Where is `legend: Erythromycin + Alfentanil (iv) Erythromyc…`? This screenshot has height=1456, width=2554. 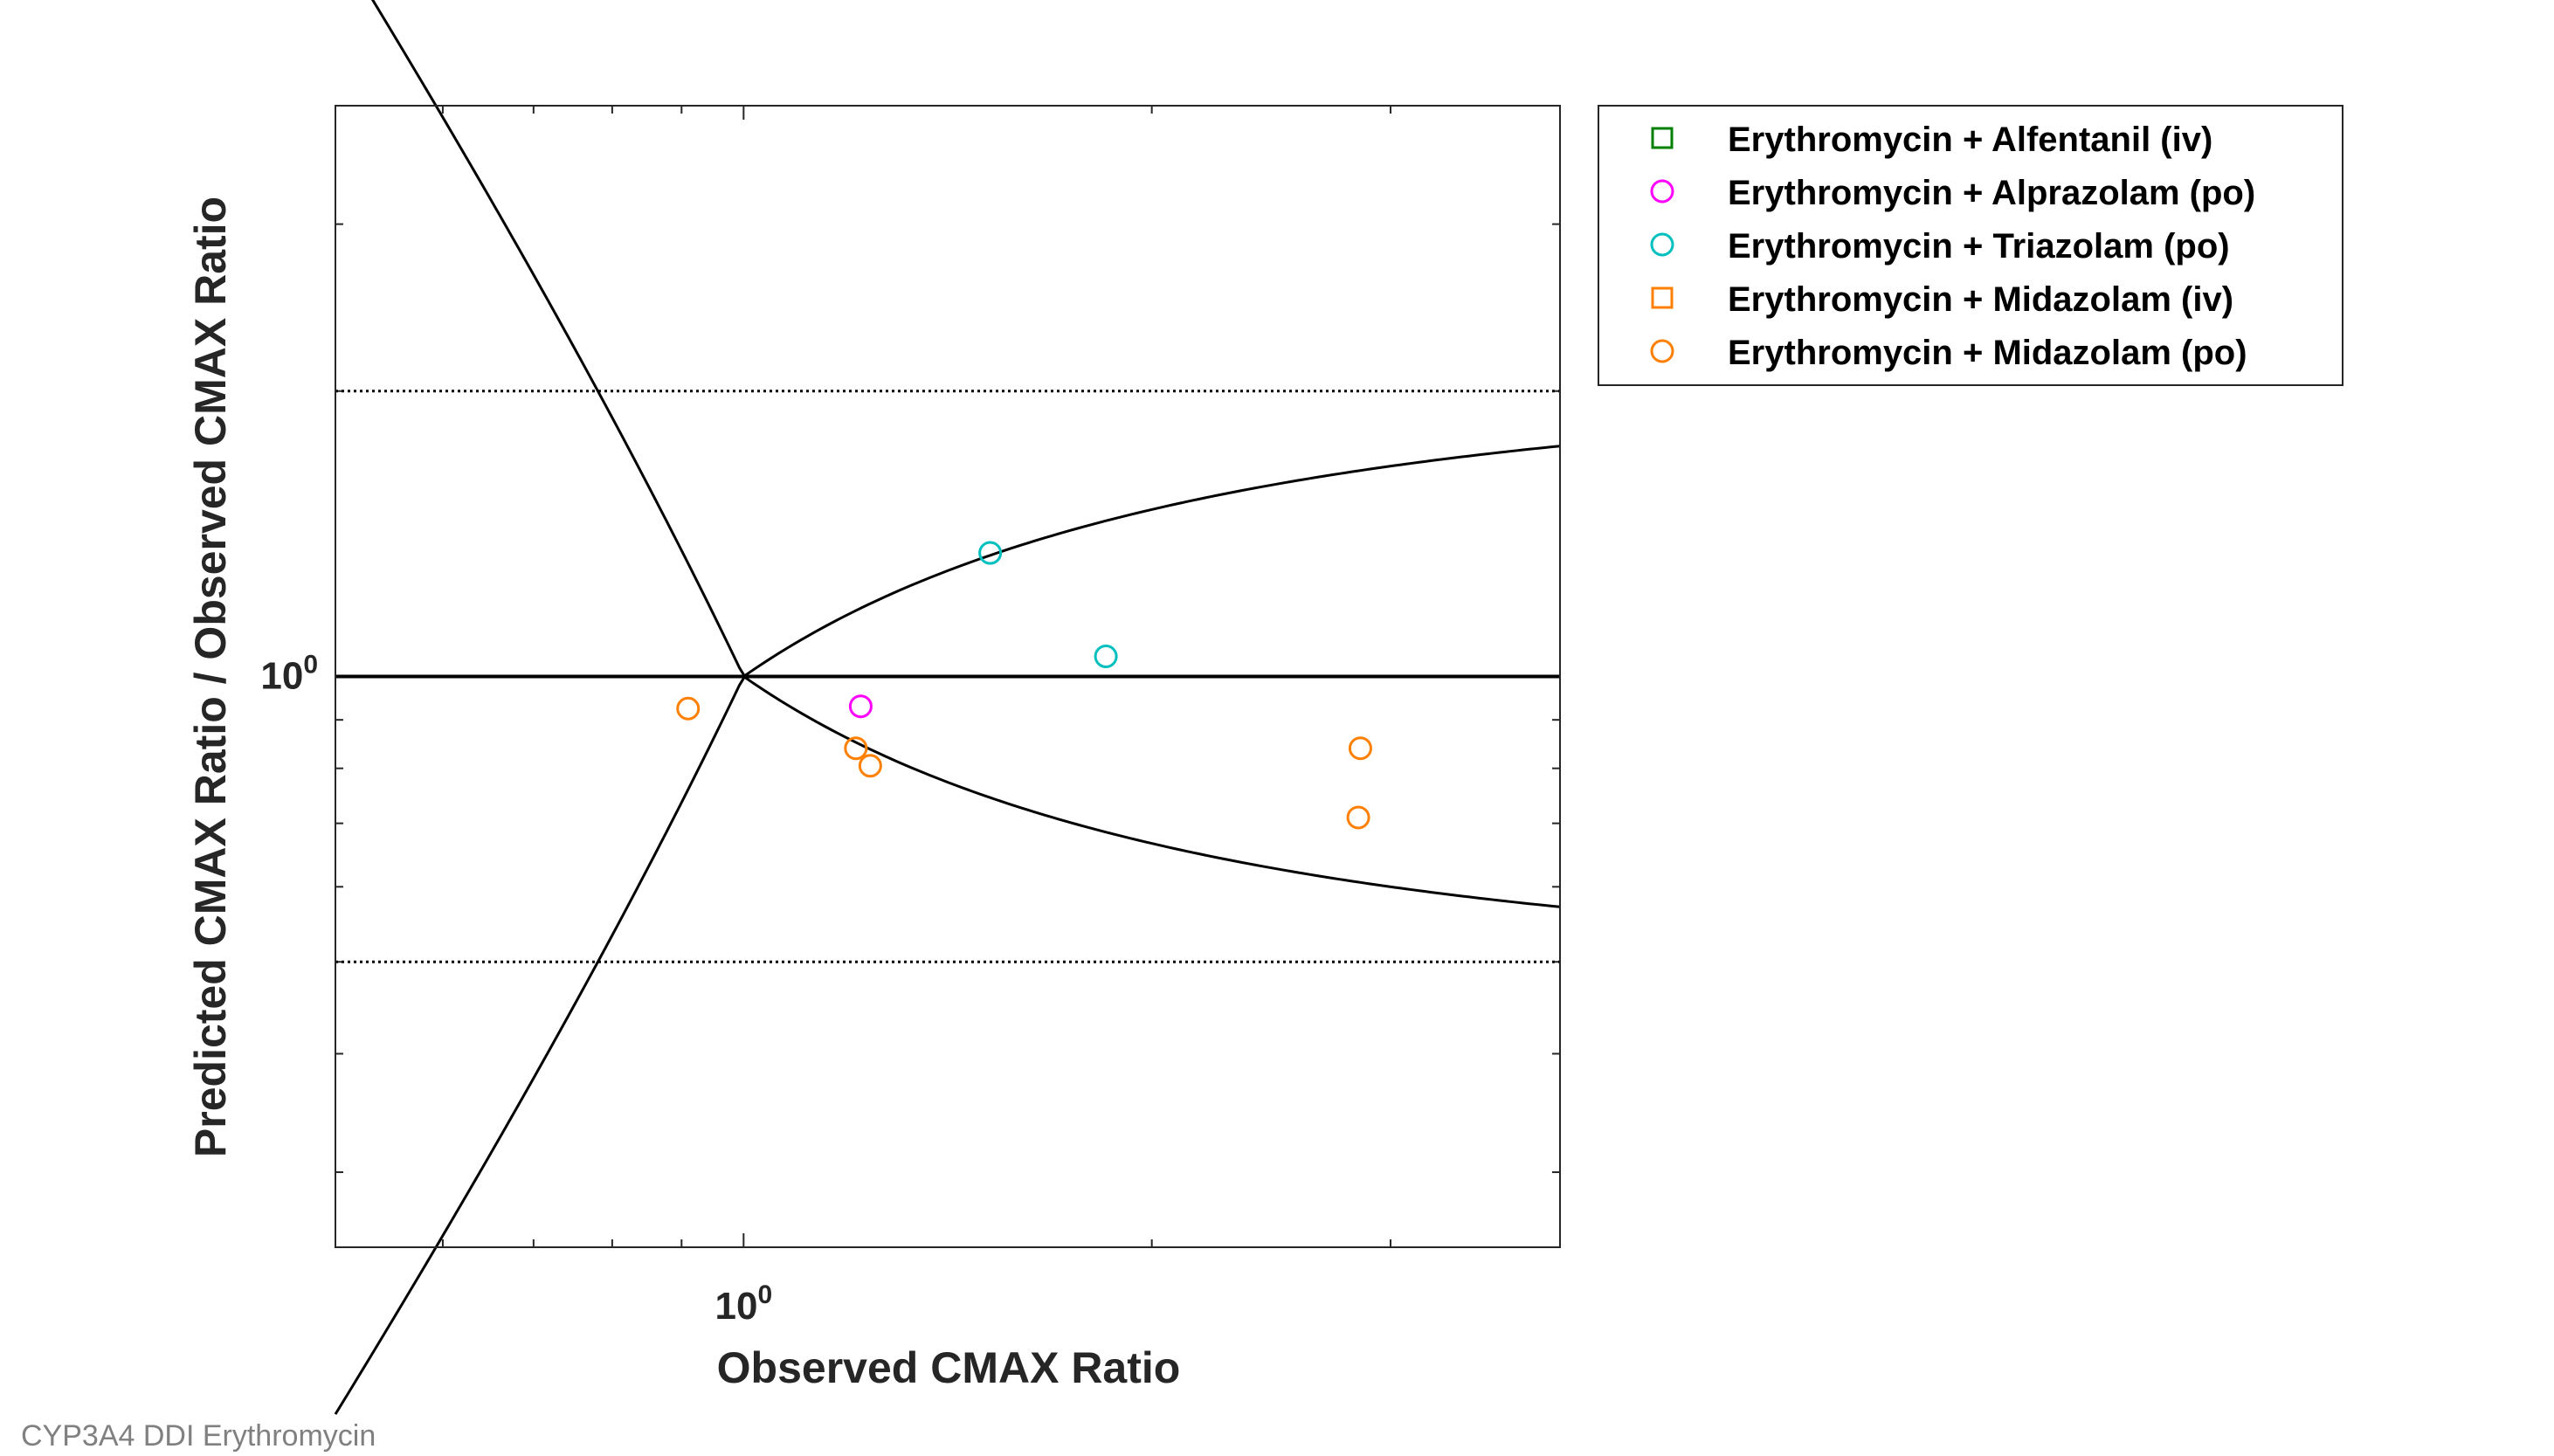 legend: Erythromycin + Alfentanil (iv) Erythromyc… is located at coordinates (1971, 245).